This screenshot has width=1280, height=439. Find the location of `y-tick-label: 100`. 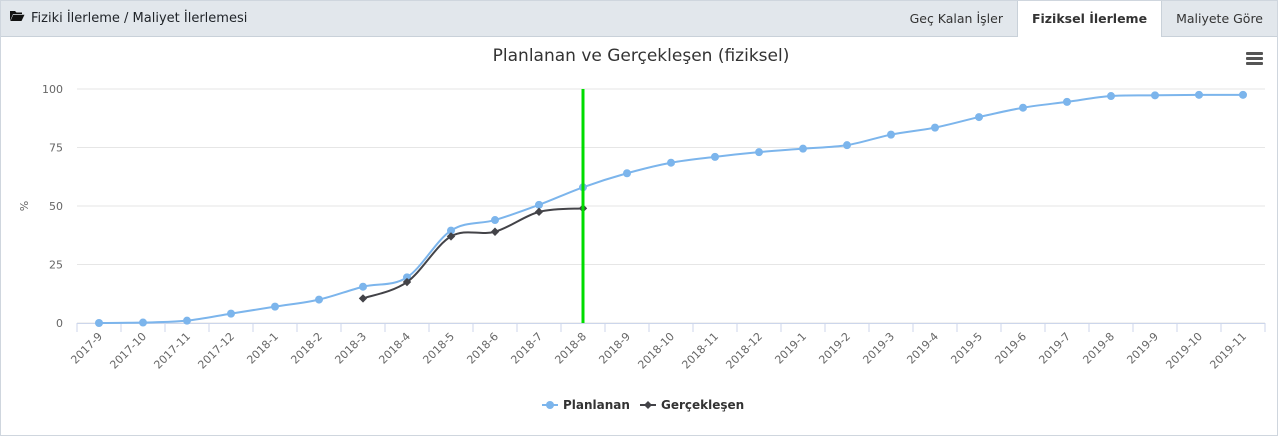

y-tick-label: 100 is located at coordinates (52, 89).